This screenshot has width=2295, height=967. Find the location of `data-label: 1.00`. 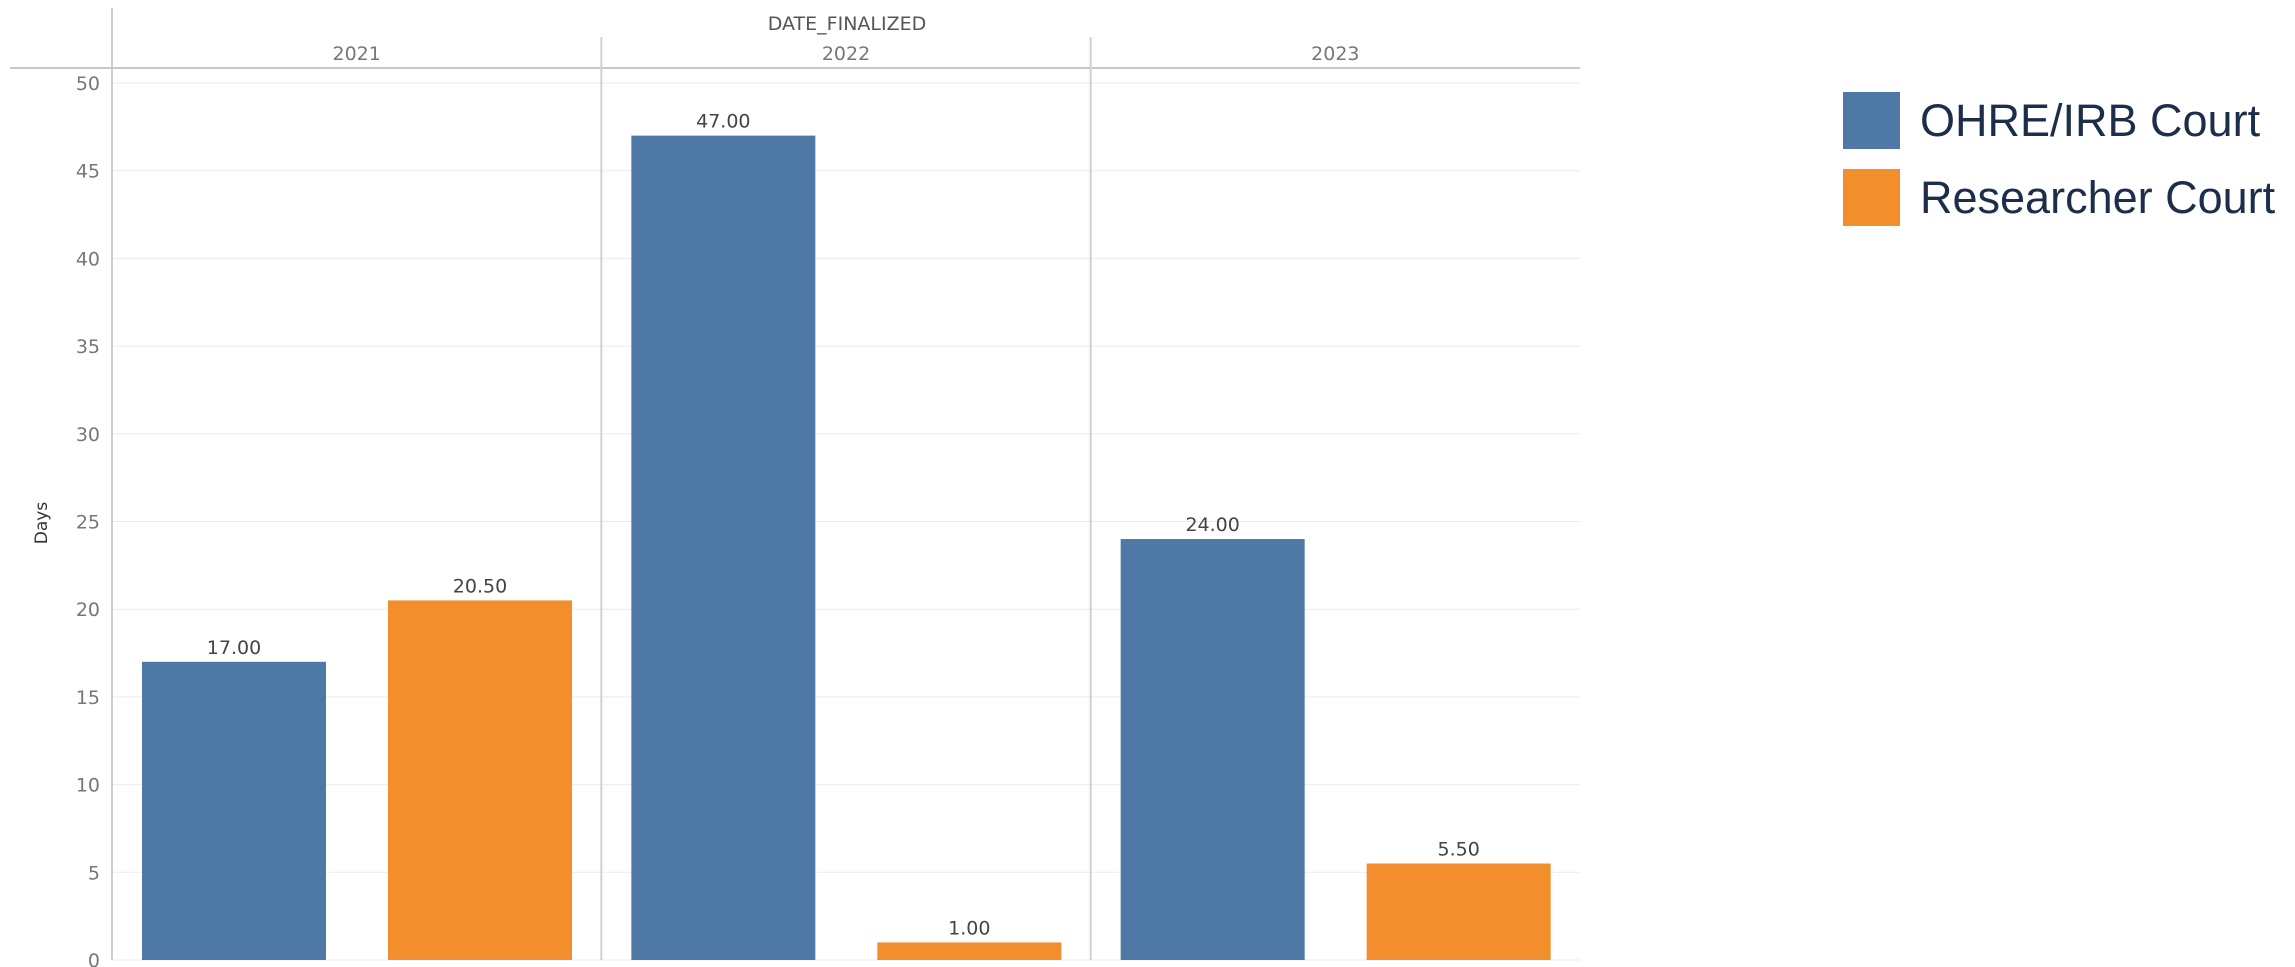

data-label: 1.00 is located at coordinates (969, 928).